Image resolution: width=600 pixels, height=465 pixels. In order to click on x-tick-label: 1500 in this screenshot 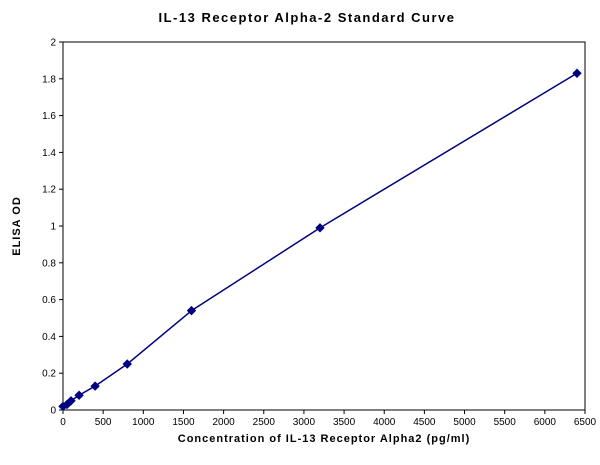, I will do `click(183, 422)`.